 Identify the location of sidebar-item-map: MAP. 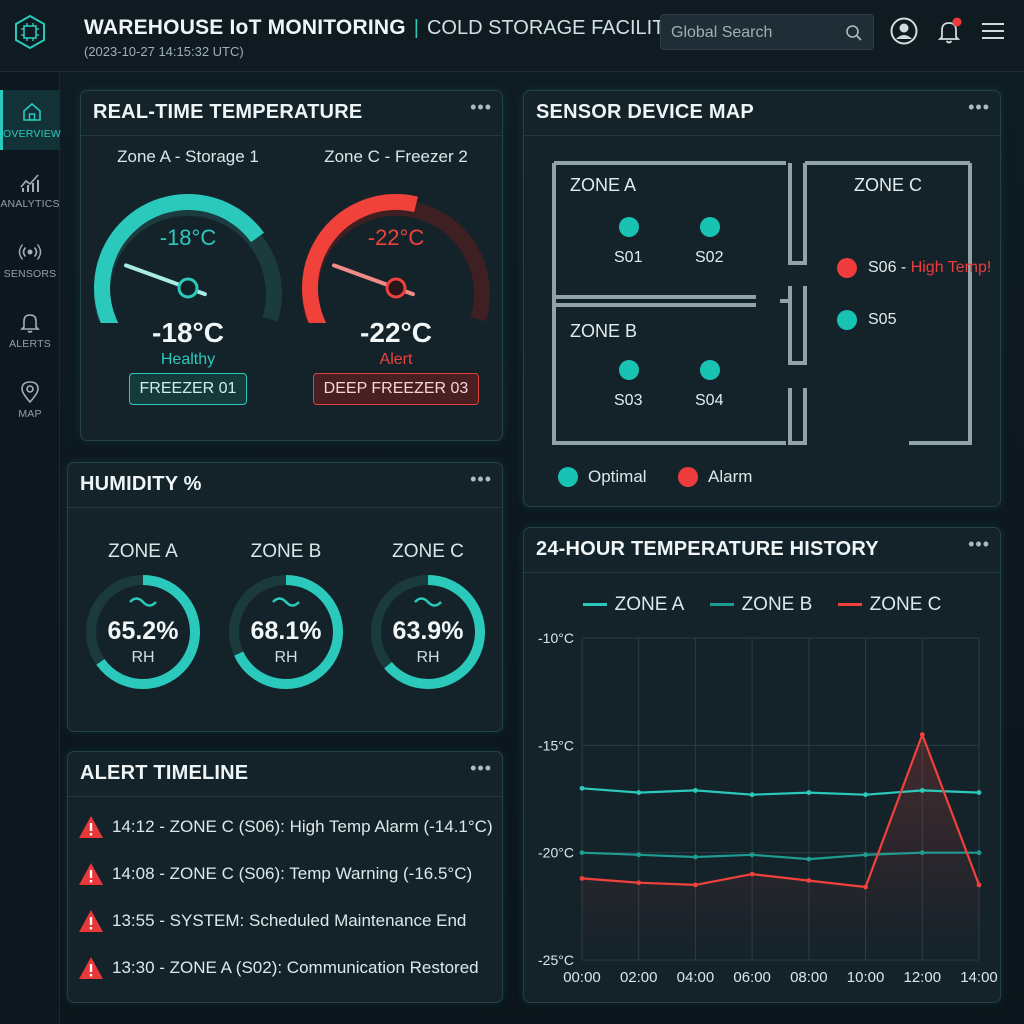
(30, 400).